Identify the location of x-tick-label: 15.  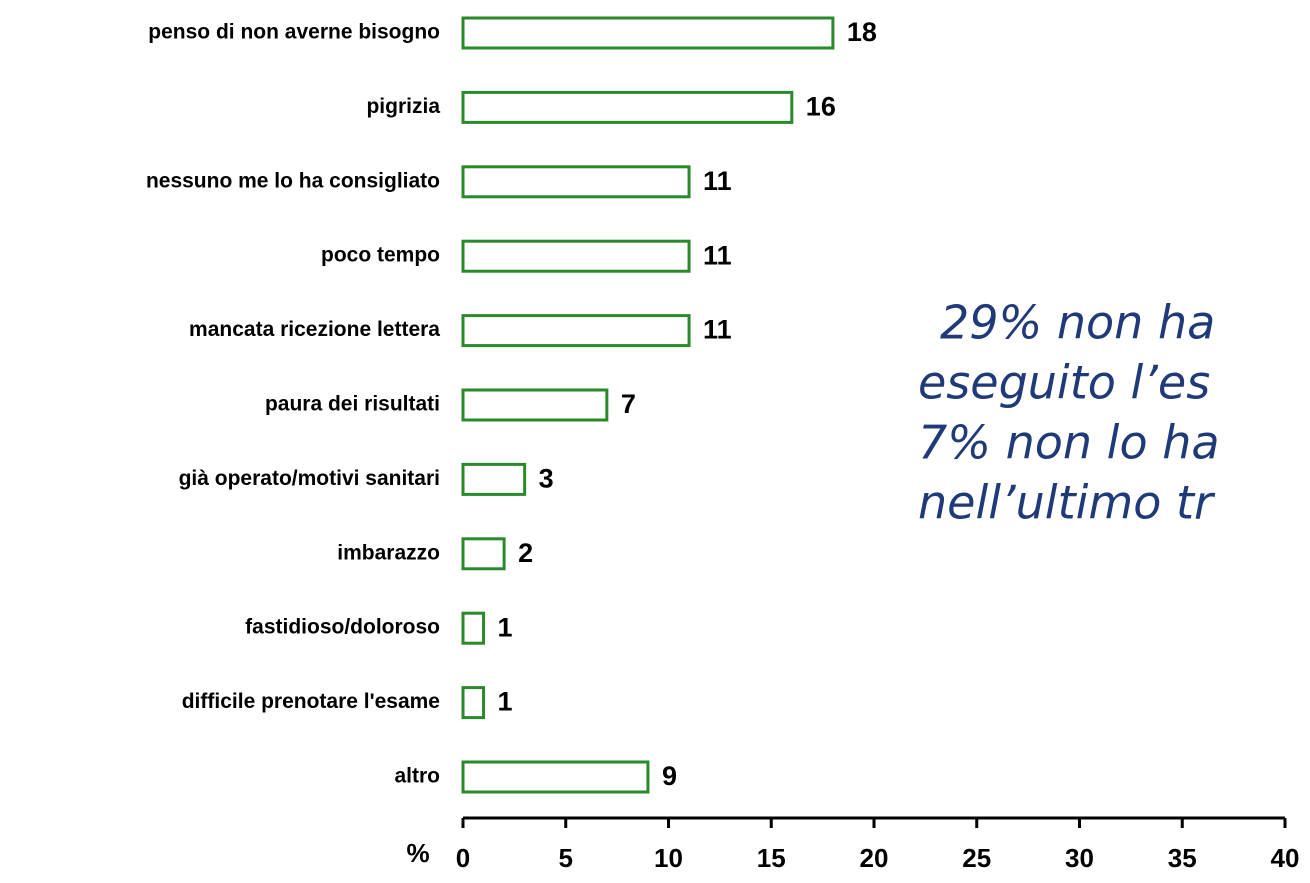
(771, 858).